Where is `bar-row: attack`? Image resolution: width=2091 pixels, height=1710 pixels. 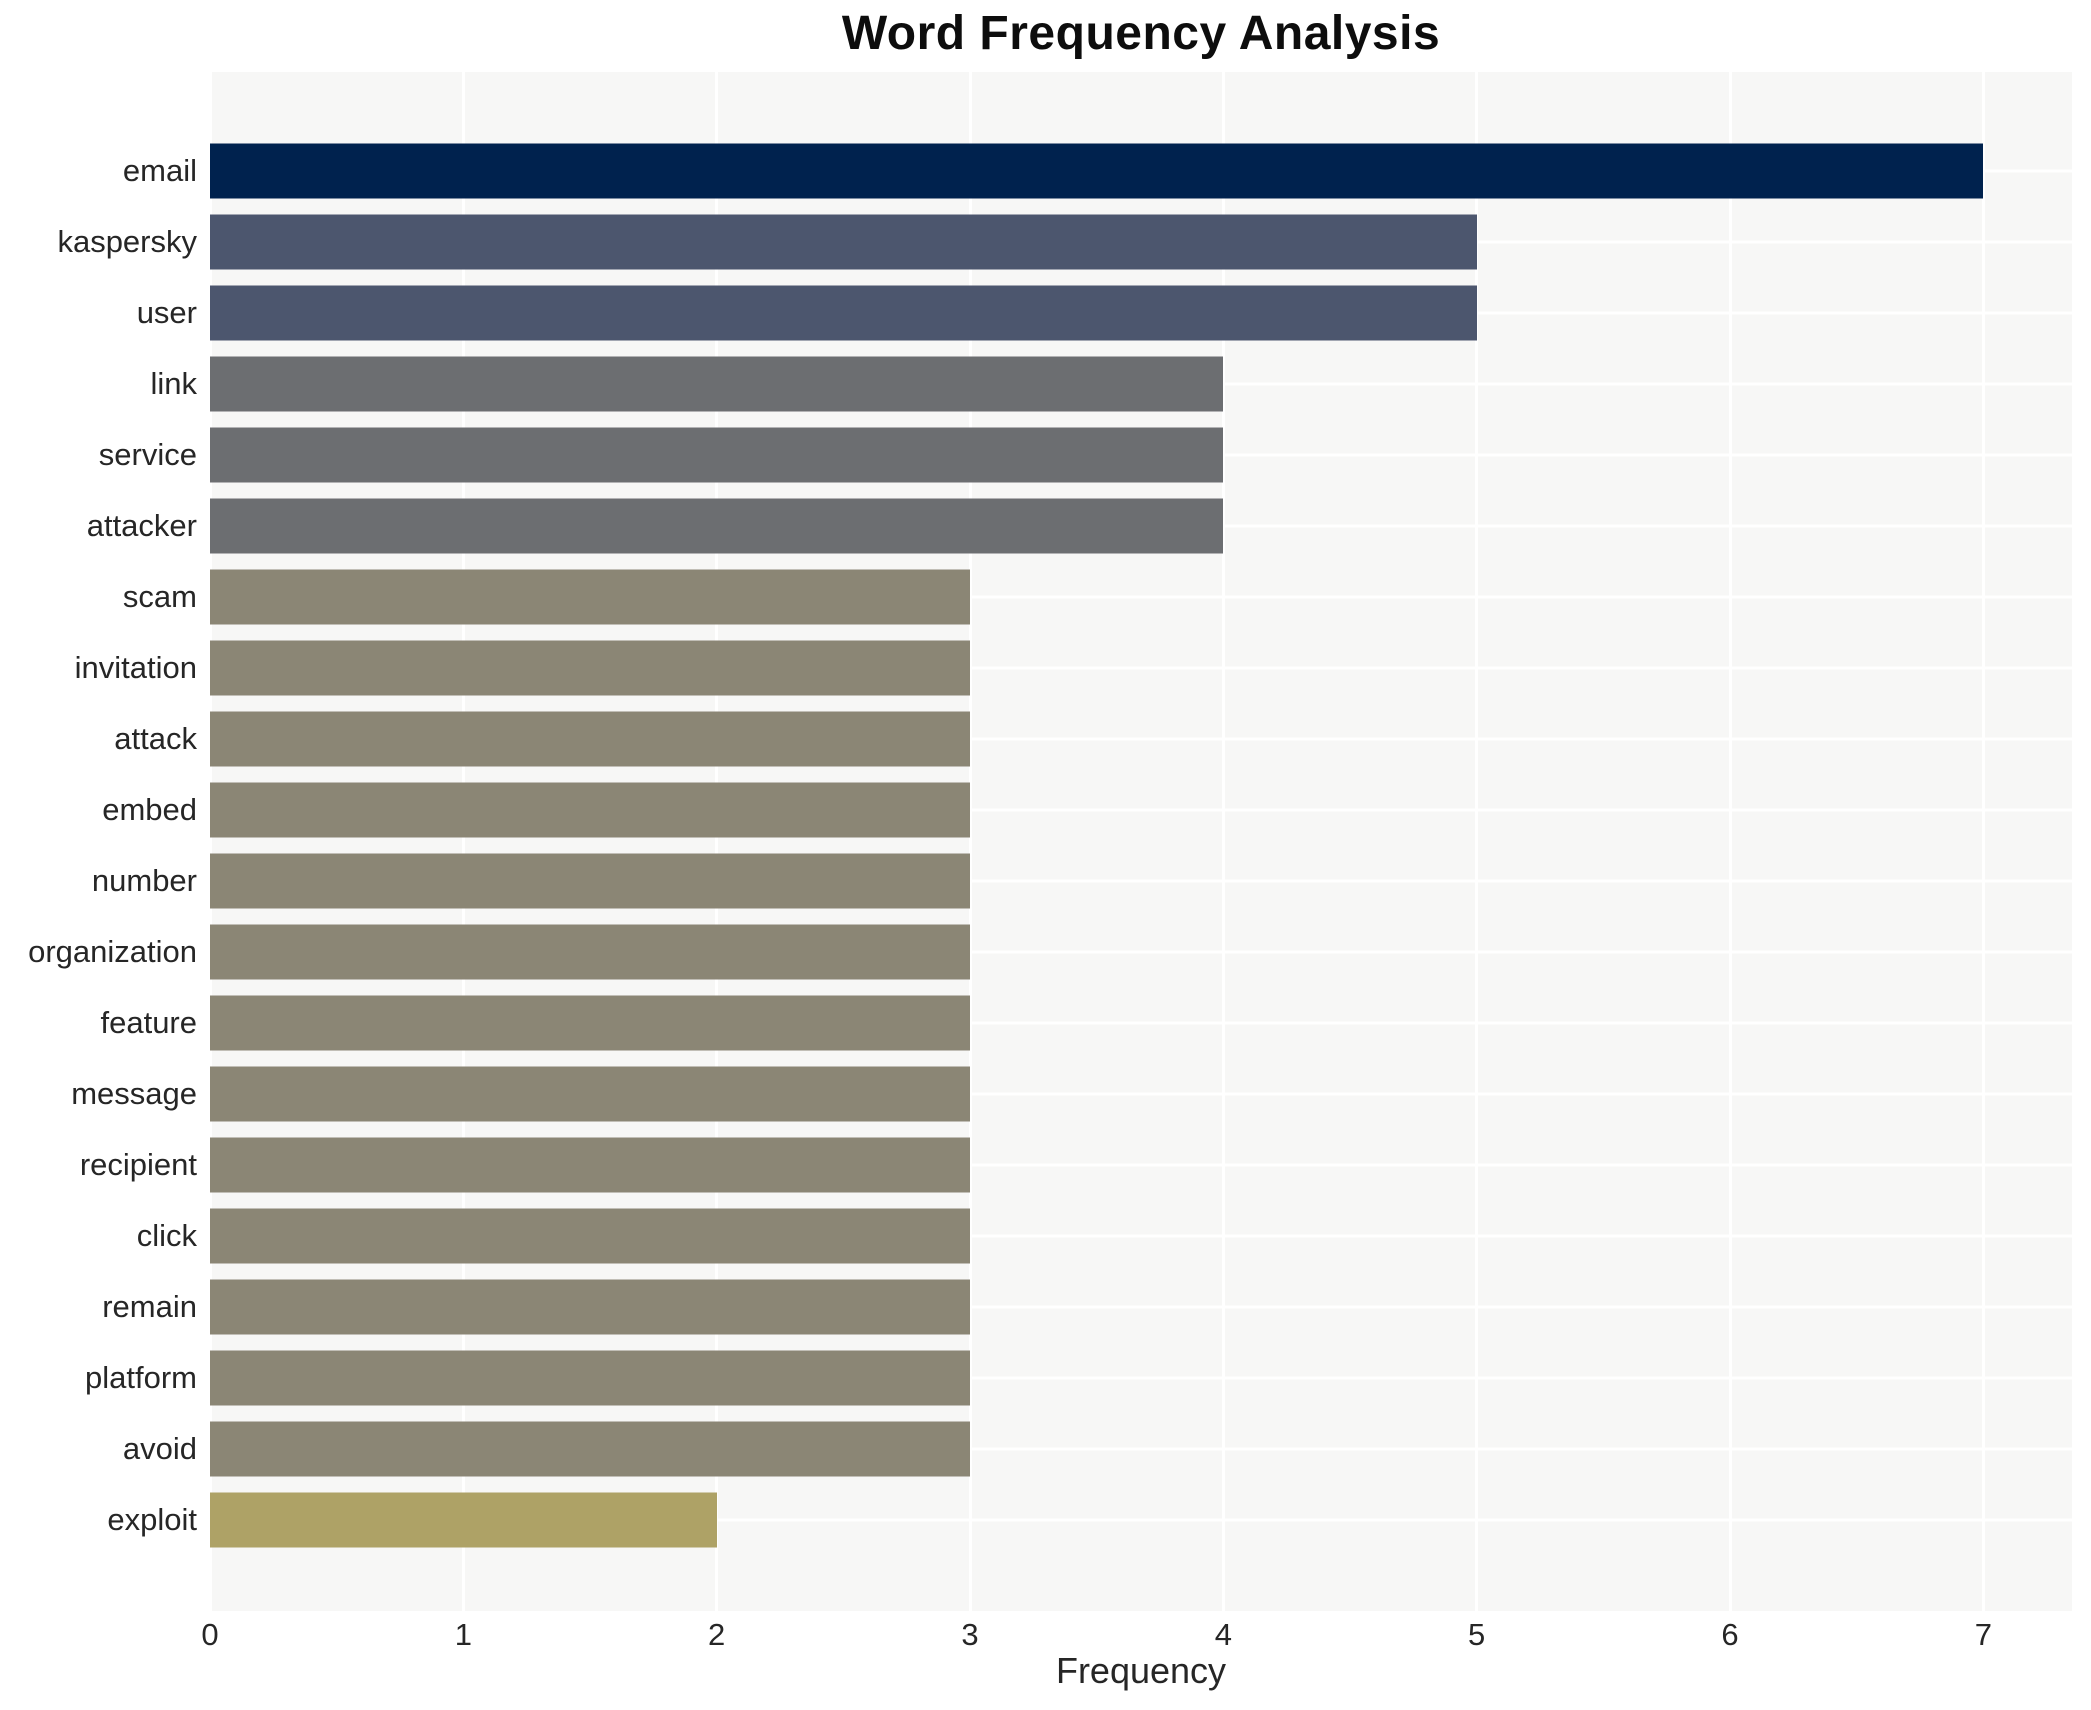
bar-row: attack is located at coordinates (1093, 738).